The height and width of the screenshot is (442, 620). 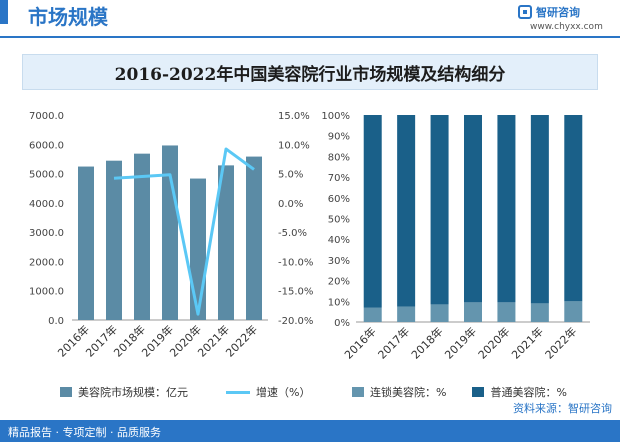 I want to click on header-accent-bar, so click(x=4, y=12).